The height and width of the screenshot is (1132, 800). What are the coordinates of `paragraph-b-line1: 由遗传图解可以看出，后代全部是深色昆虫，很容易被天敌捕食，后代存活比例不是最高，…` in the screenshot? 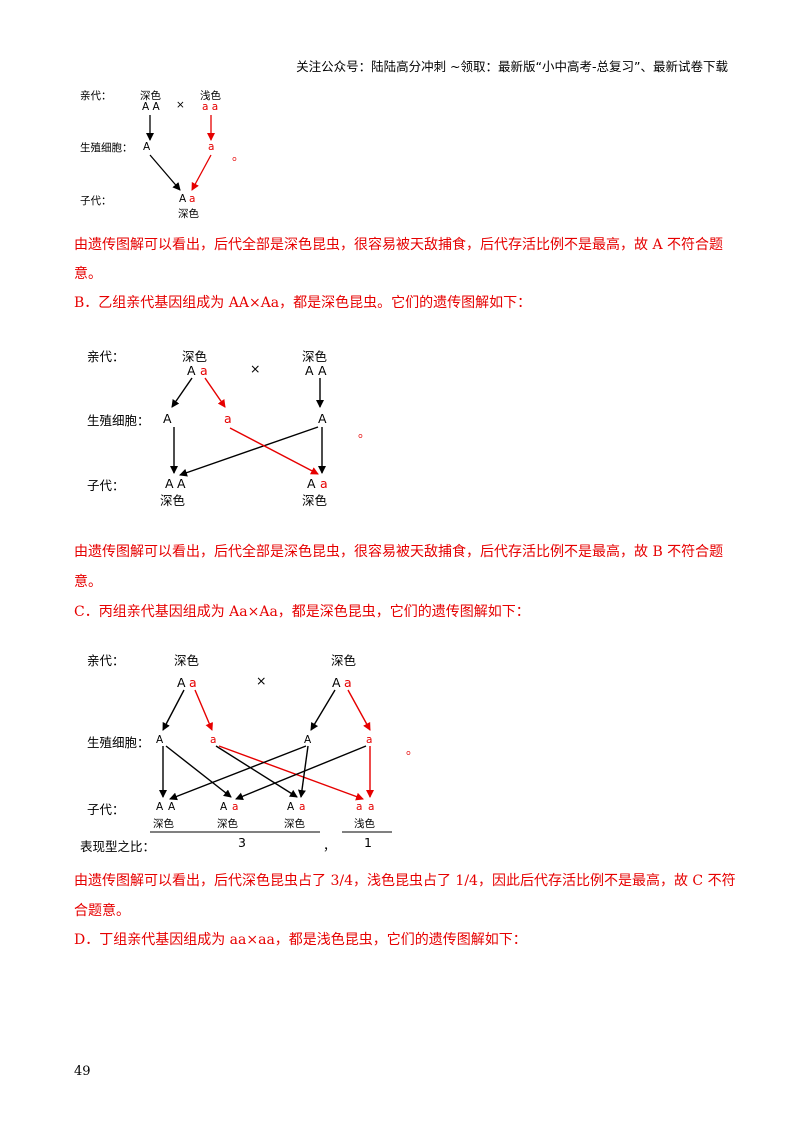 It's located at (399, 552).